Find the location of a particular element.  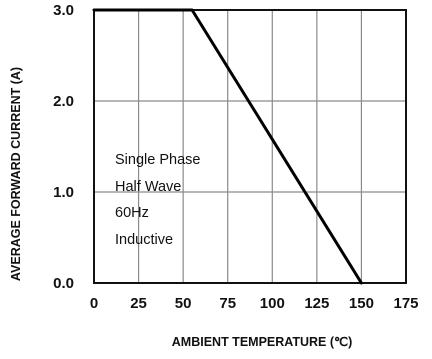

note-line-4: Inductive is located at coordinates (144, 240).